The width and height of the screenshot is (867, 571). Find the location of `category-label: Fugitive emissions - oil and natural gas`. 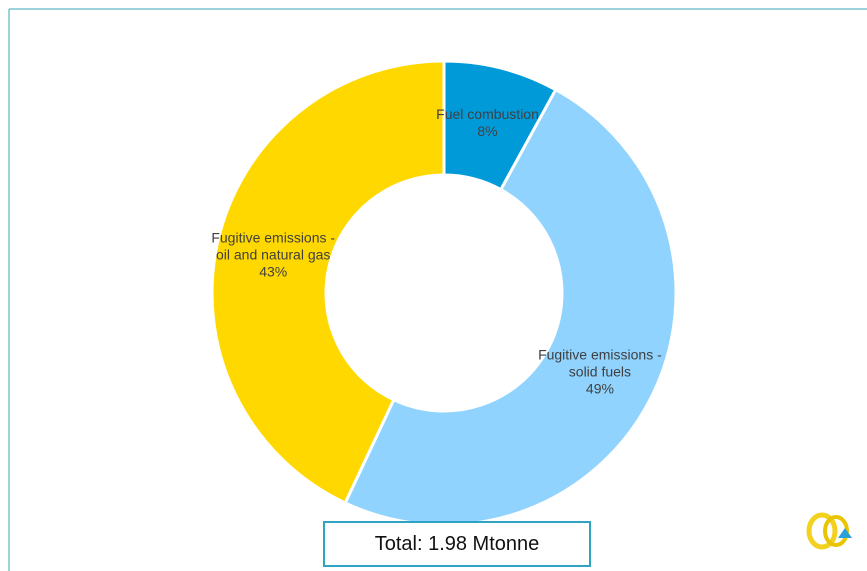

category-label: Fugitive emissions - oil and natural gas is located at coordinates (273, 246).